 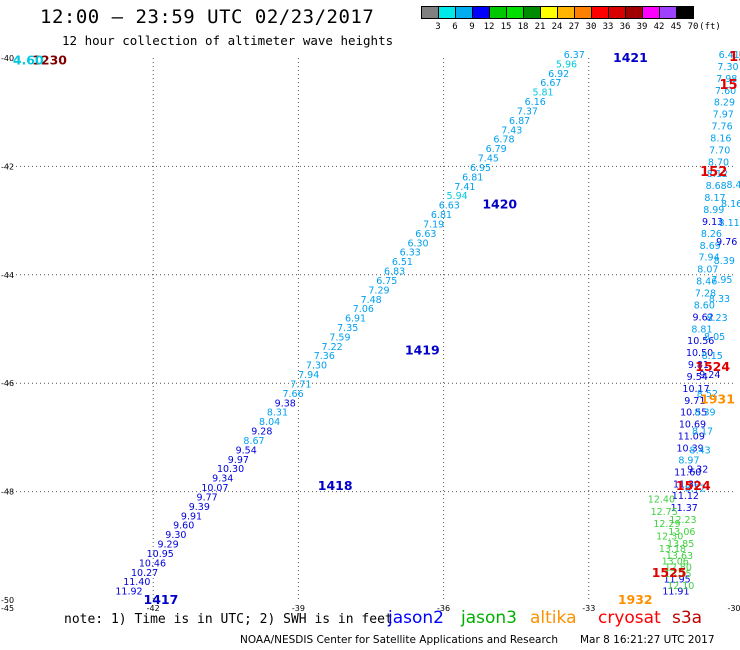 I want to click on y-tick-label: -48, so click(x=7, y=492).